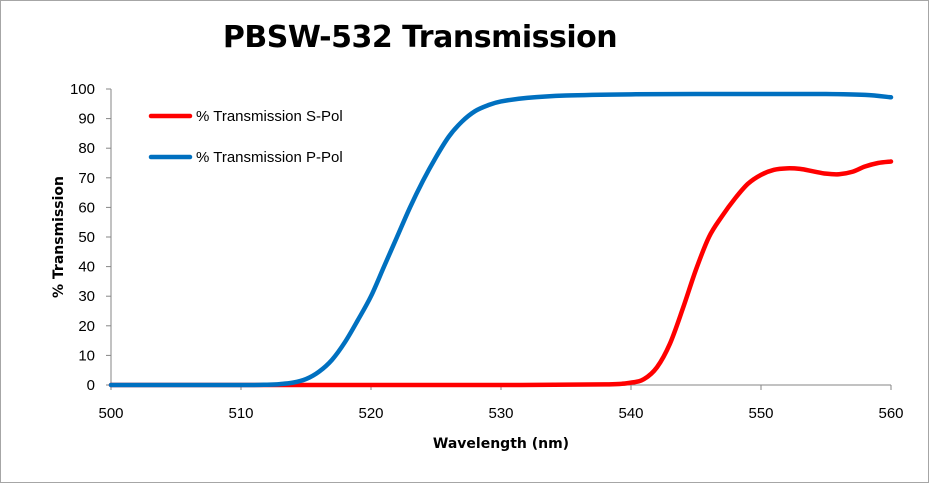 The width and height of the screenshot is (929, 483). I want to click on x-tick-label: 520, so click(370, 413).